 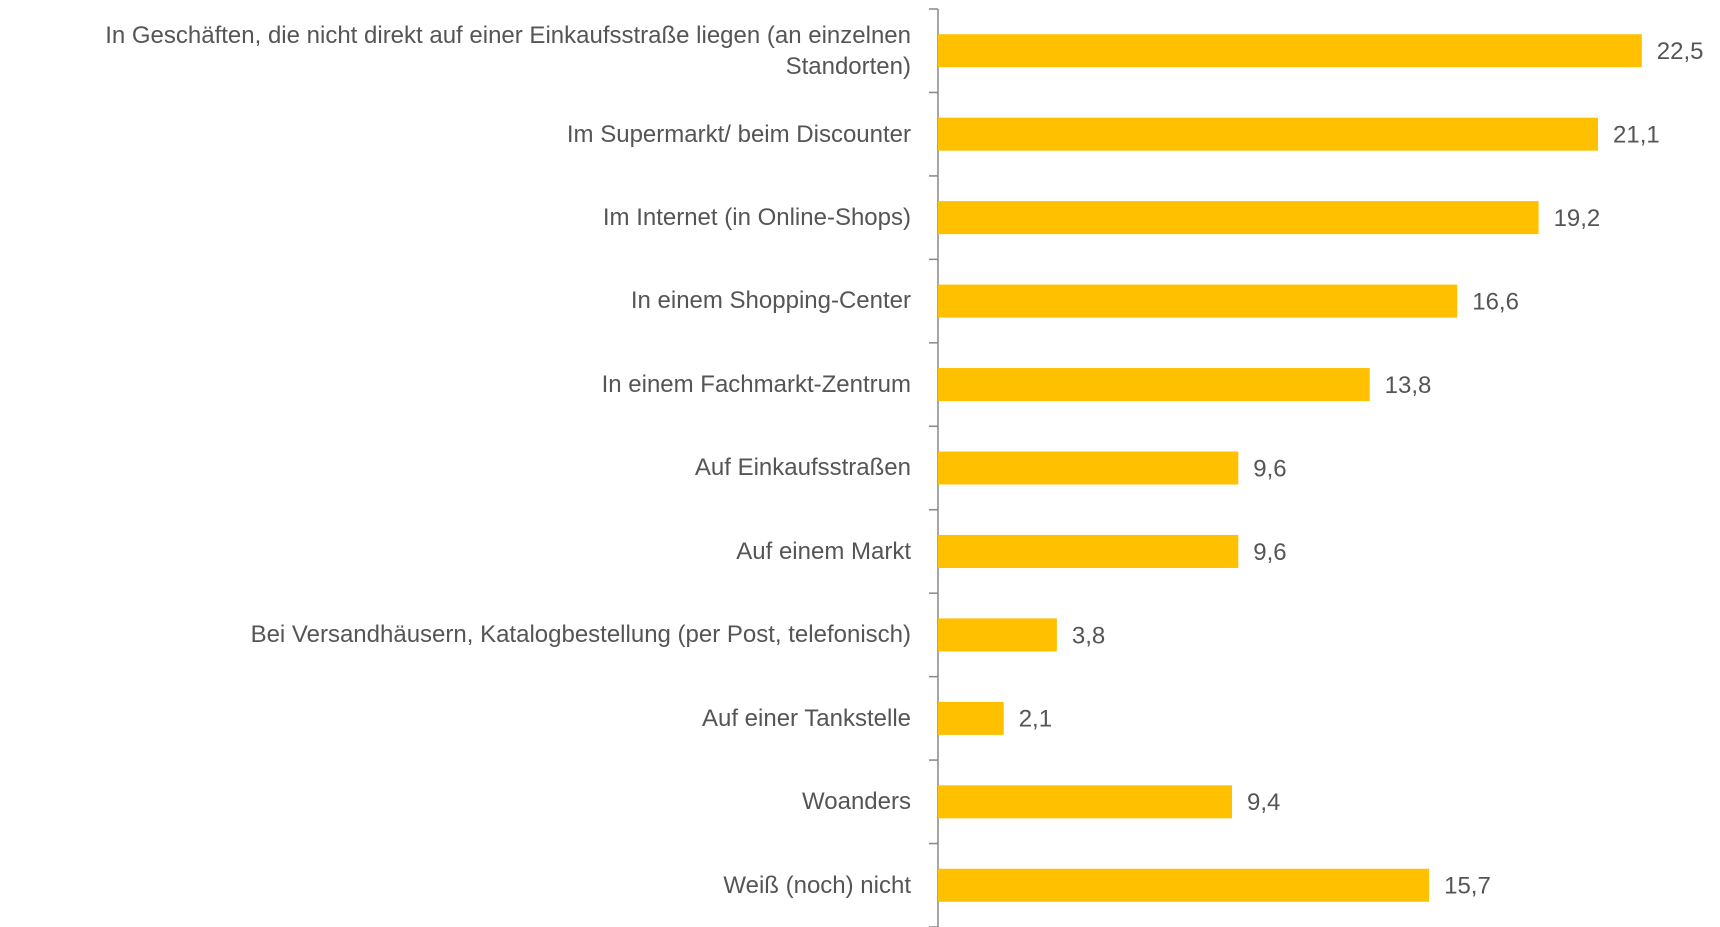 I want to click on value-label: 19,2, so click(x=1577, y=218).